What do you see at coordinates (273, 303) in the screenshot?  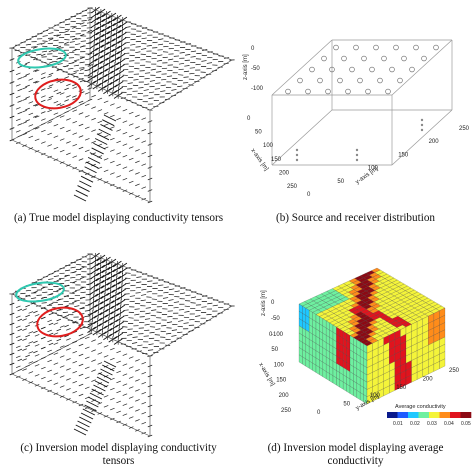 I see `z-tick-label: 0` at bounding box center [273, 303].